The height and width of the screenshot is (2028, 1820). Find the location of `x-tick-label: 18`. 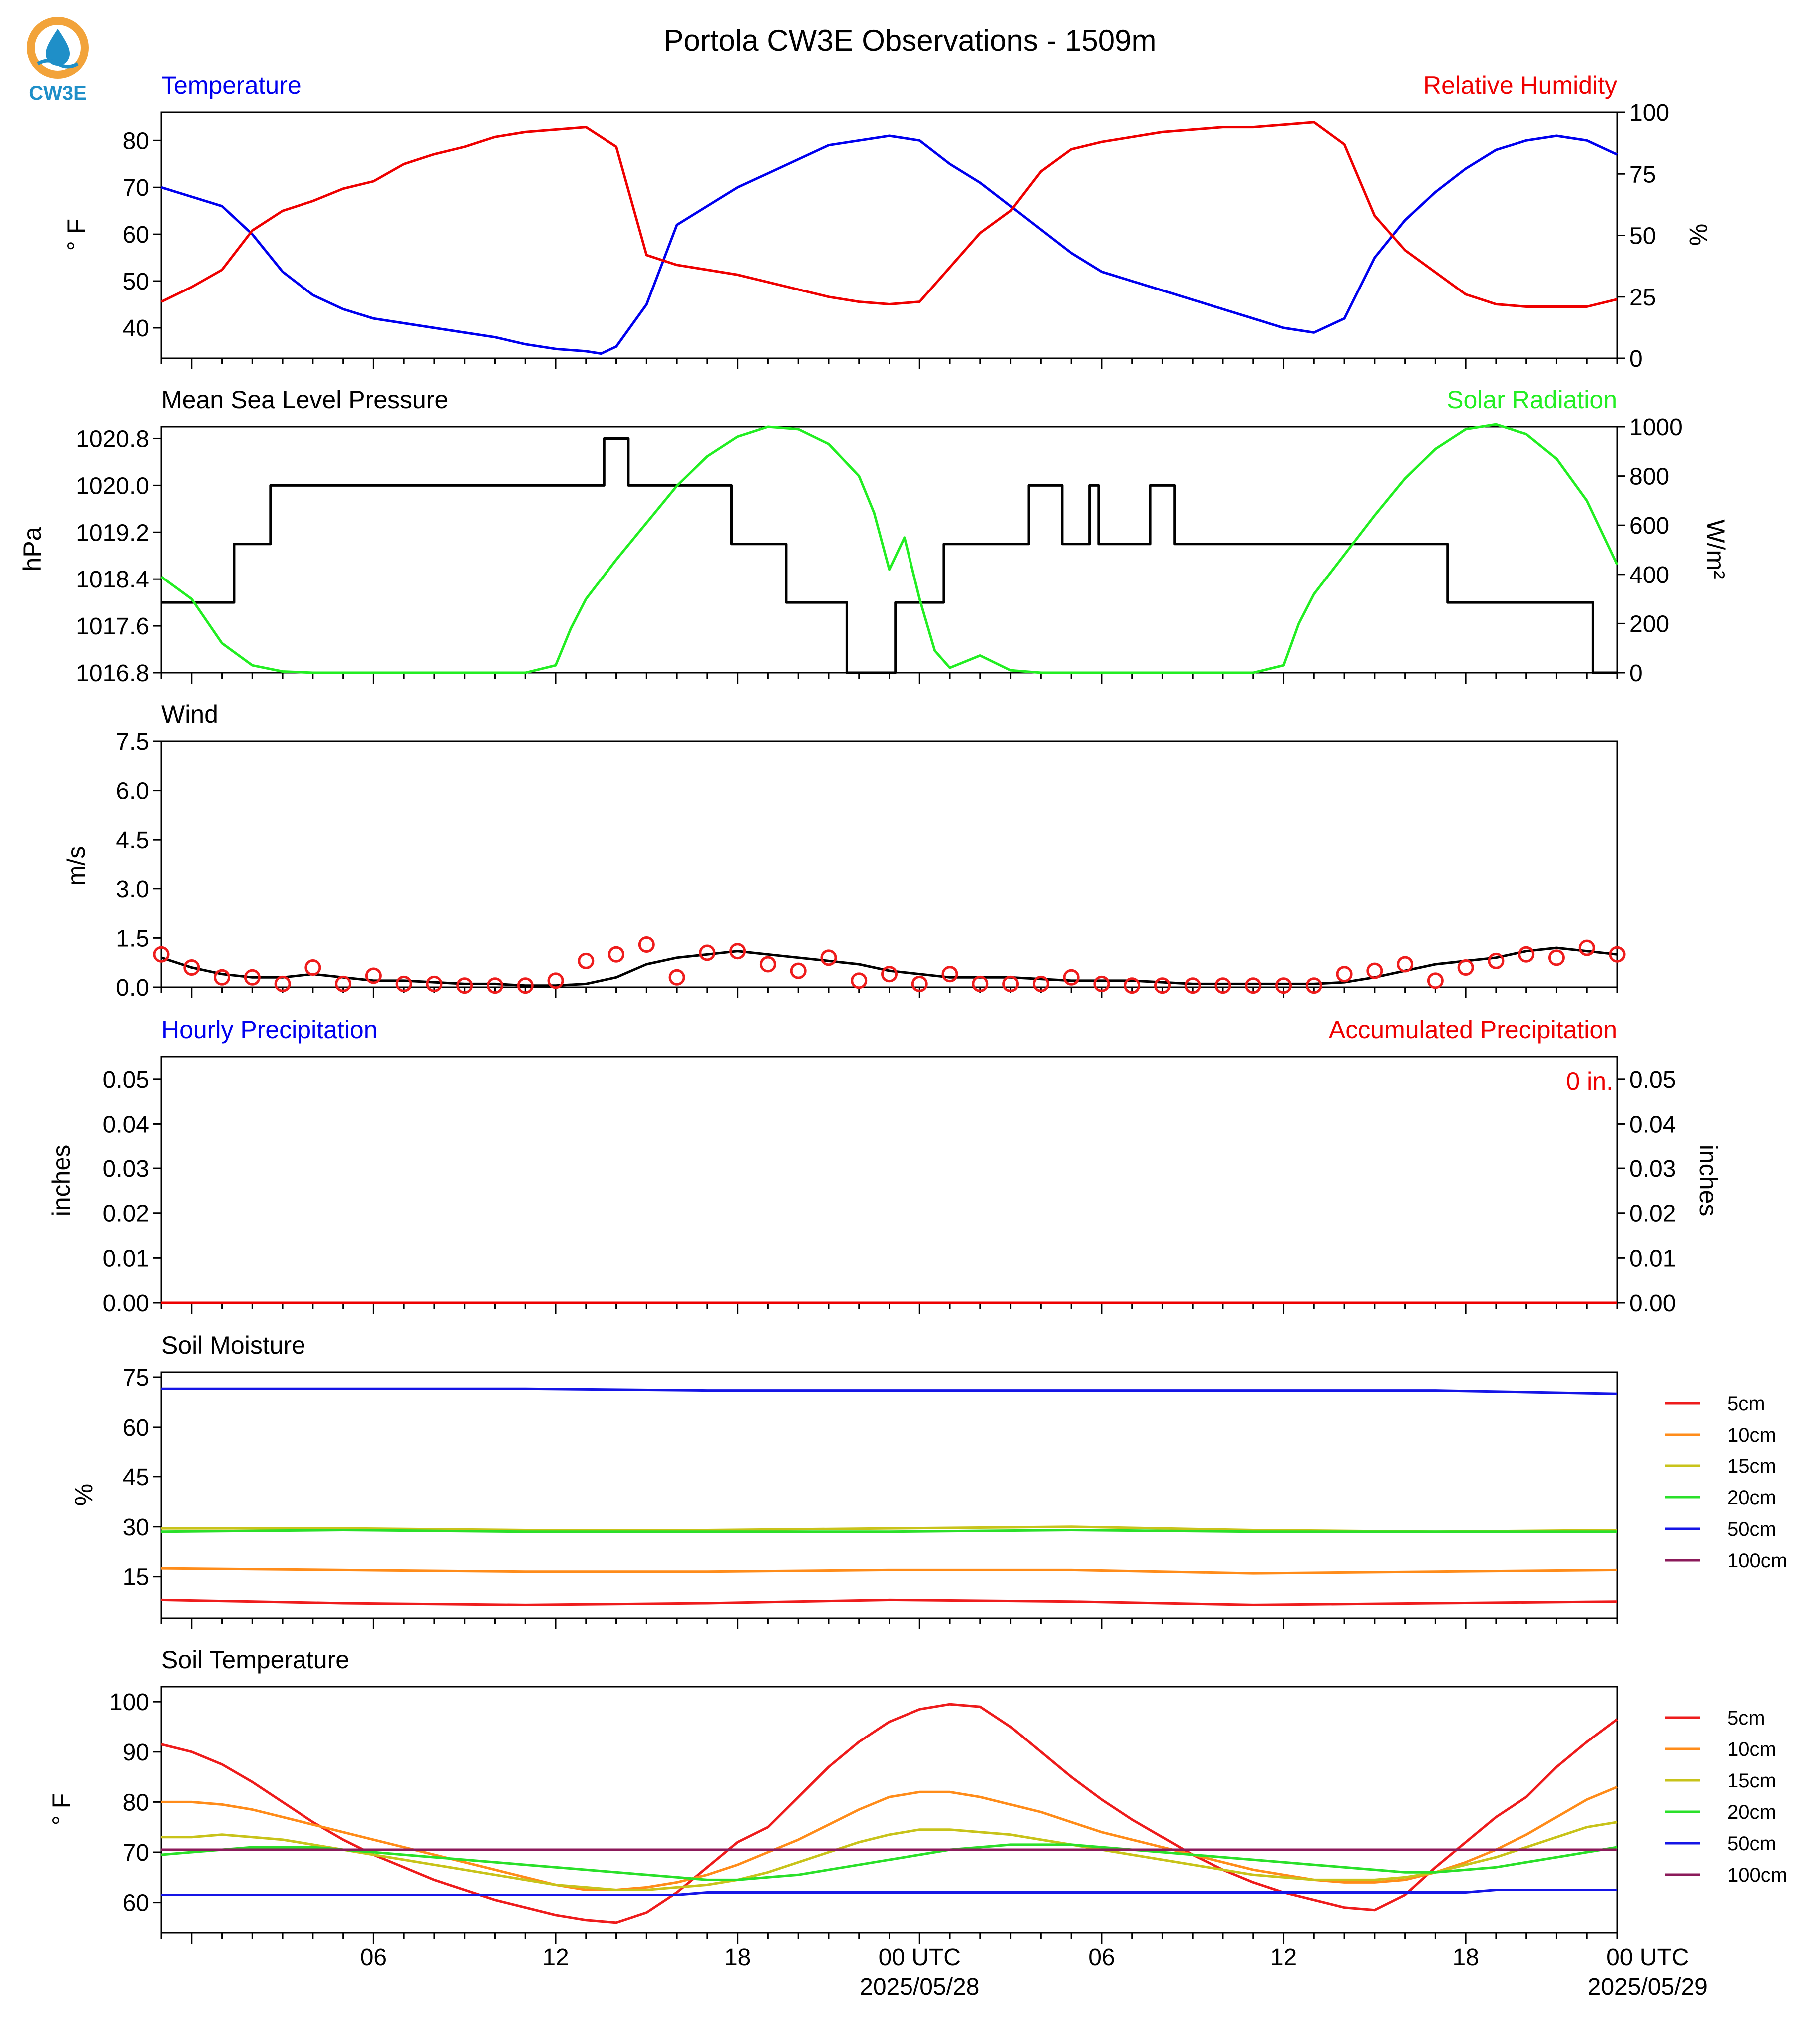

x-tick-label: 18 is located at coordinates (1465, 1957).